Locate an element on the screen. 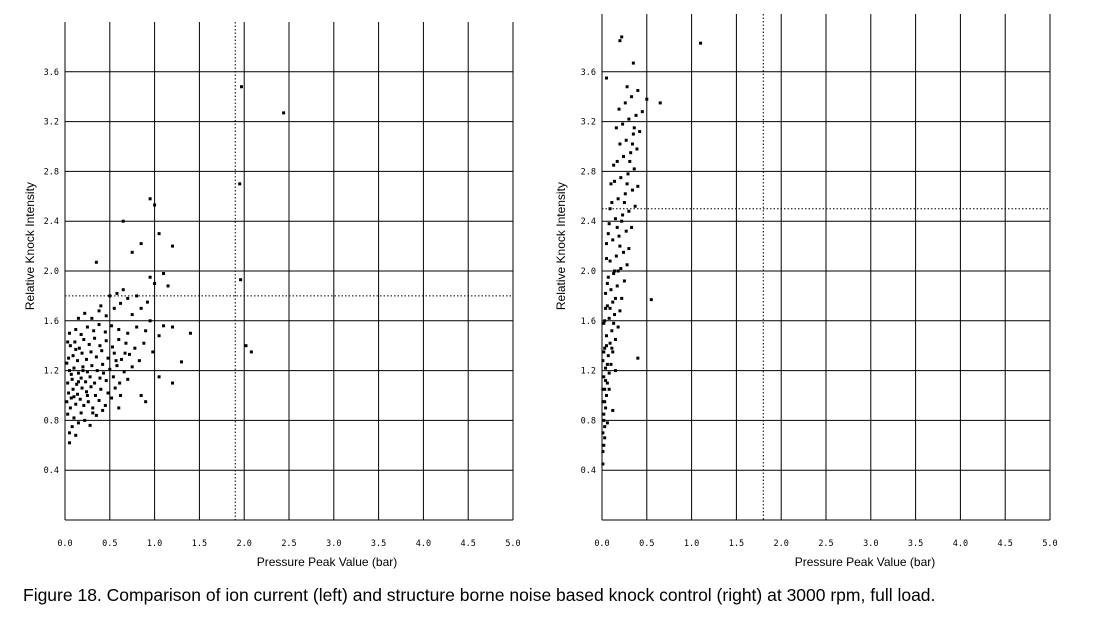  x-tick-label: 1.5 is located at coordinates (736, 544).